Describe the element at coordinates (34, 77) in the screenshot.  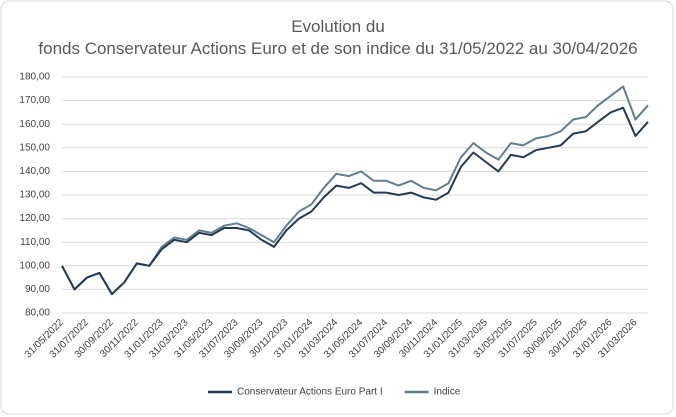
I see `y-tick-label: 180,00` at that location.